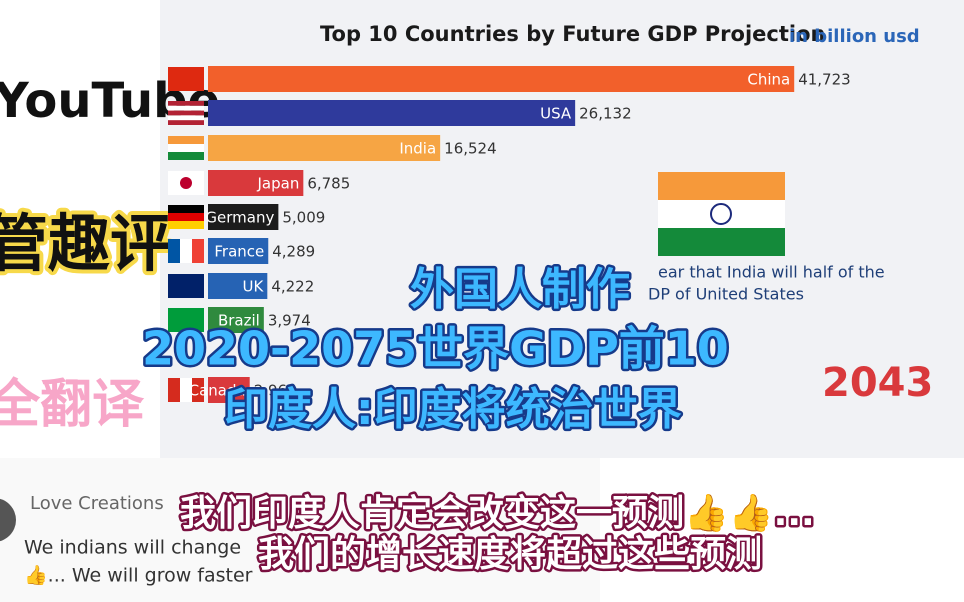 The image size is (964, 602). I want to click on value-label: 2,968, so click(275, 391).